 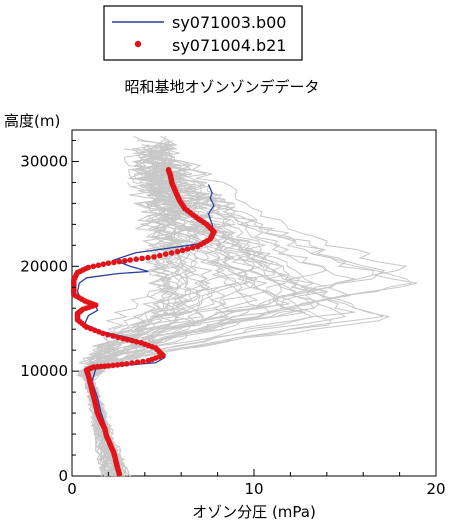 I want to click on x-axis-label: オゾン分圧 (mPa), so click(x=254, y=512).